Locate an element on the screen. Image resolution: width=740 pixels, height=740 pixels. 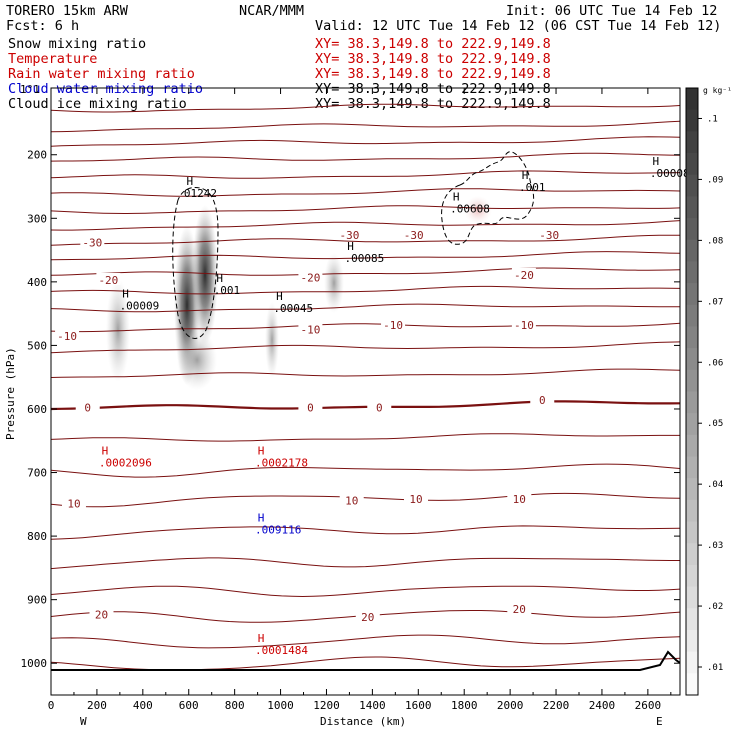
y-tick-label-3: 500 is located at coordinates (37, 345).